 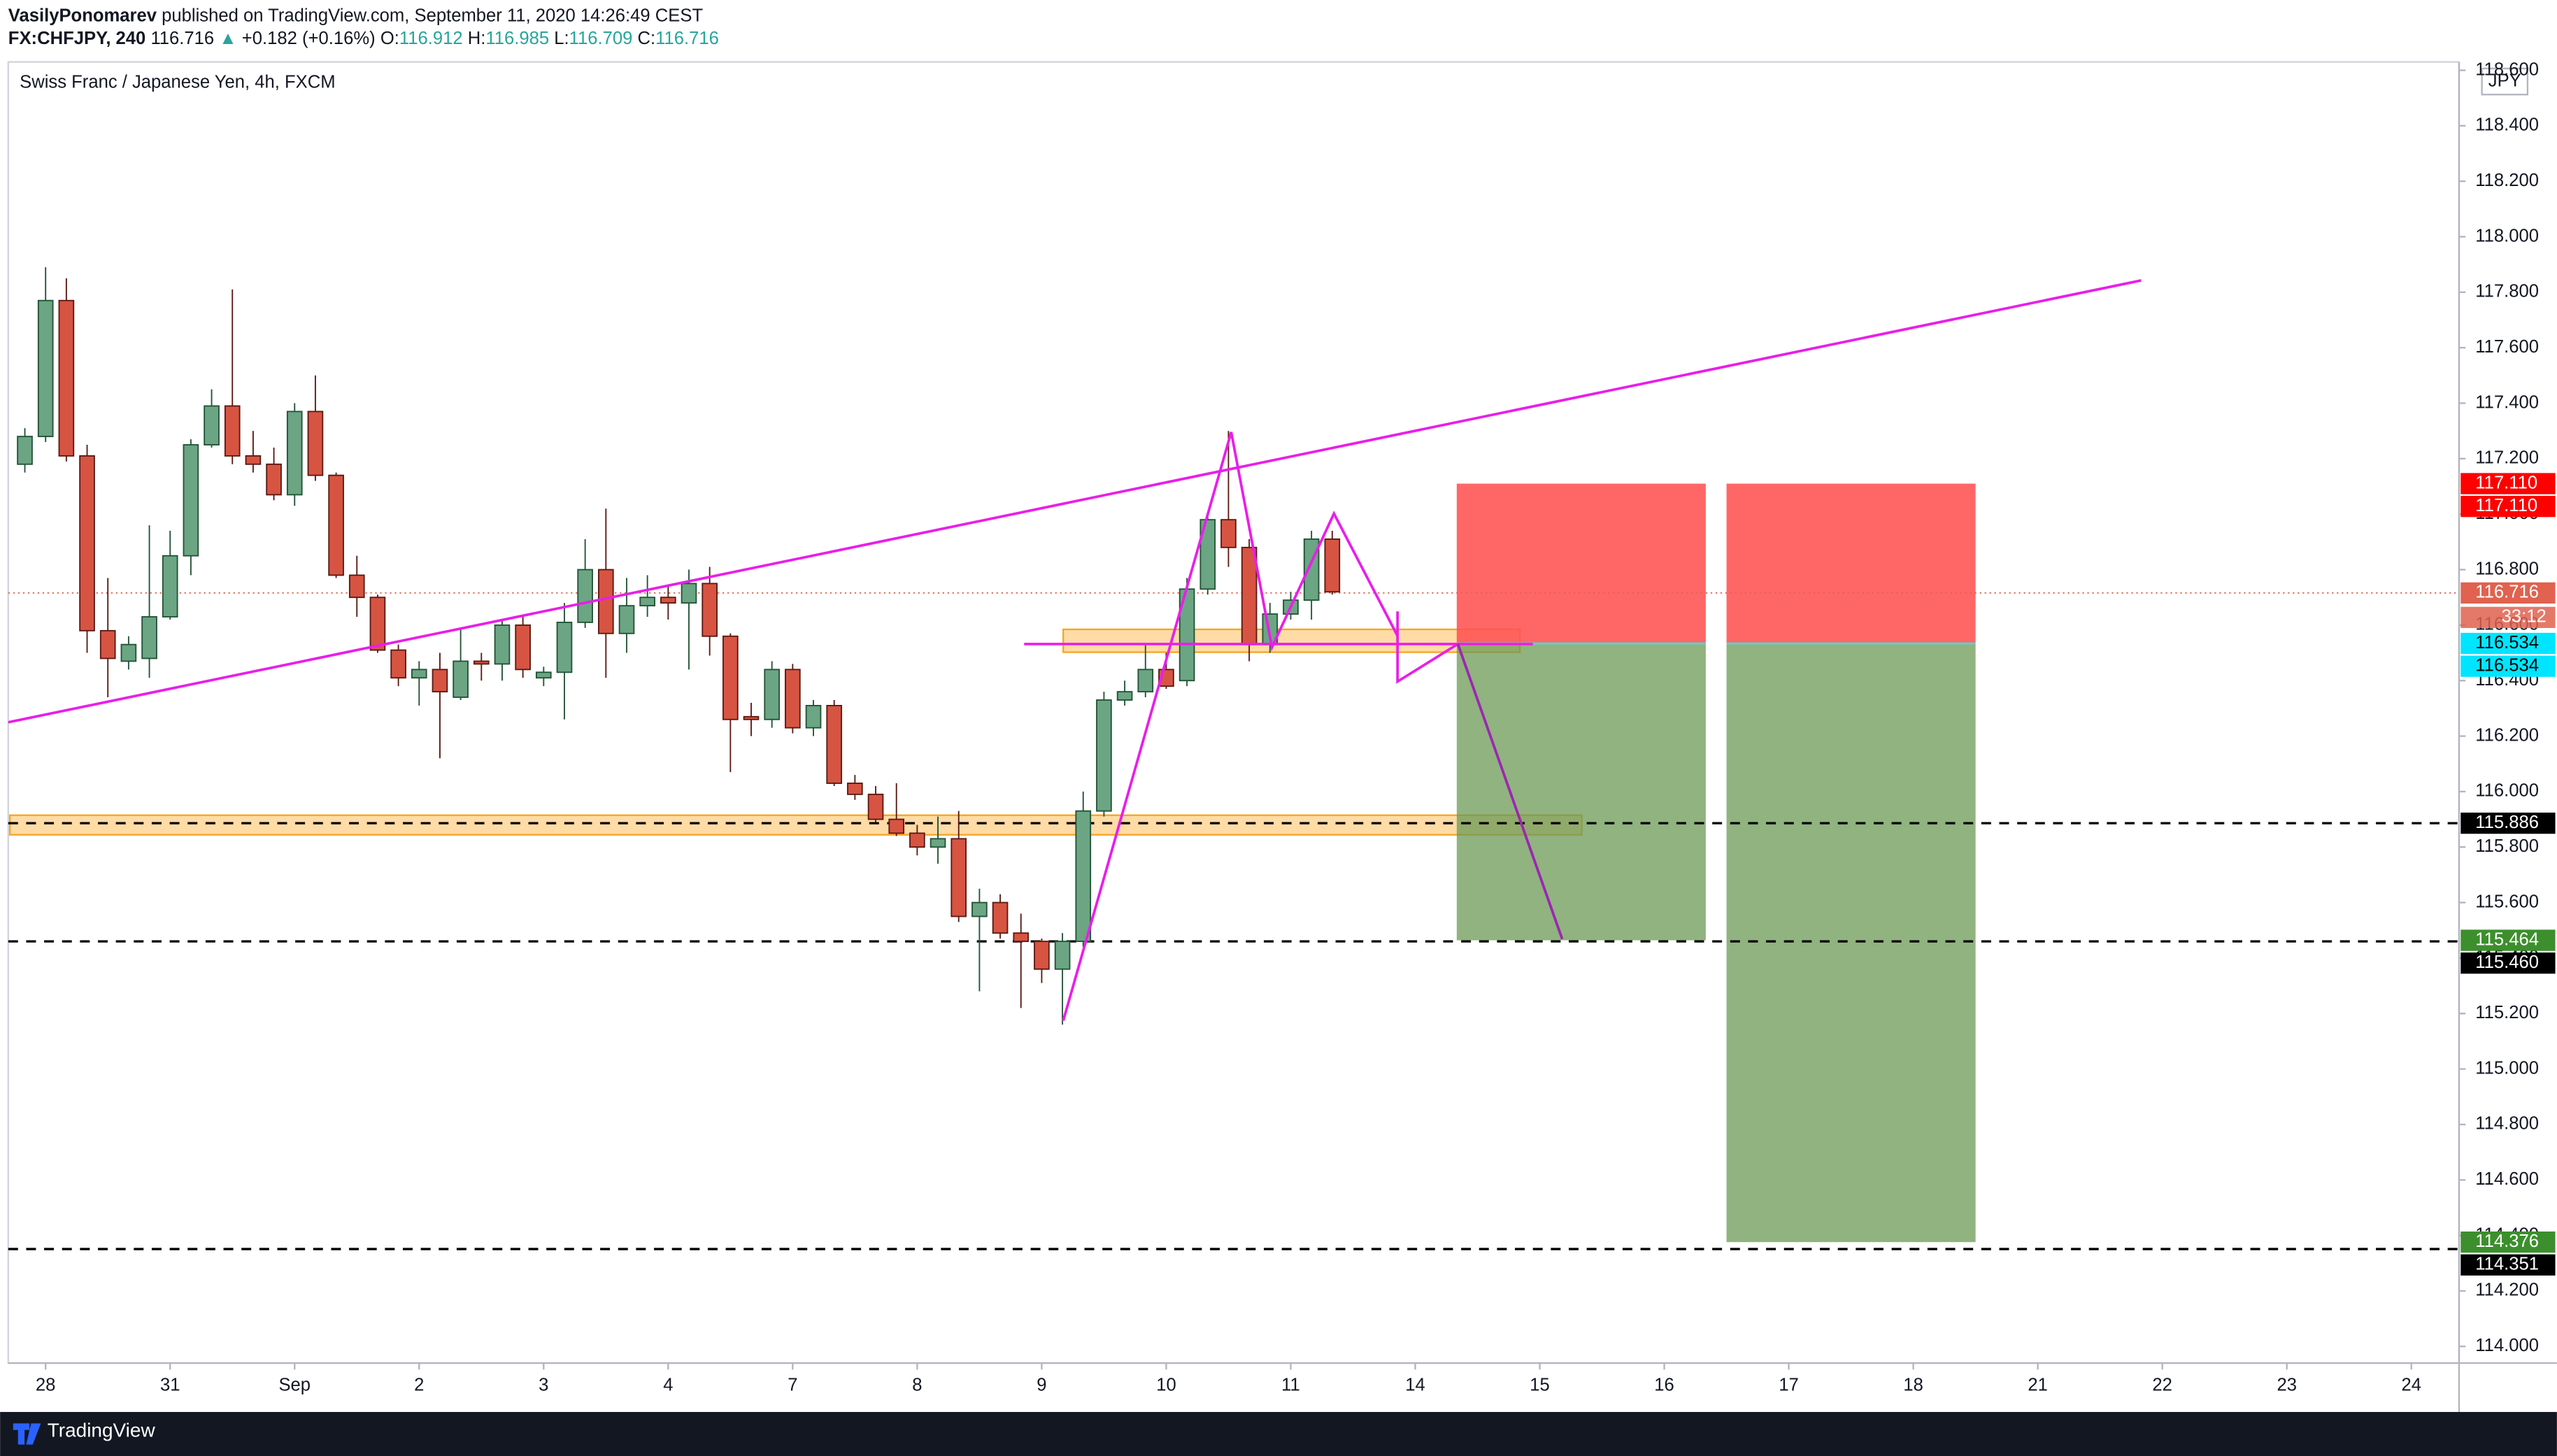 What do you see at coordinates (2505, 81) in the screenshot?
I see `currency-box` at bounding box center [2505, 81].